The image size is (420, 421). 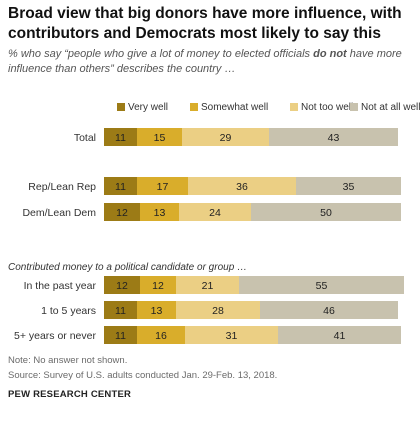 I want to click on data-label: 36, so click(x=242, y=187).